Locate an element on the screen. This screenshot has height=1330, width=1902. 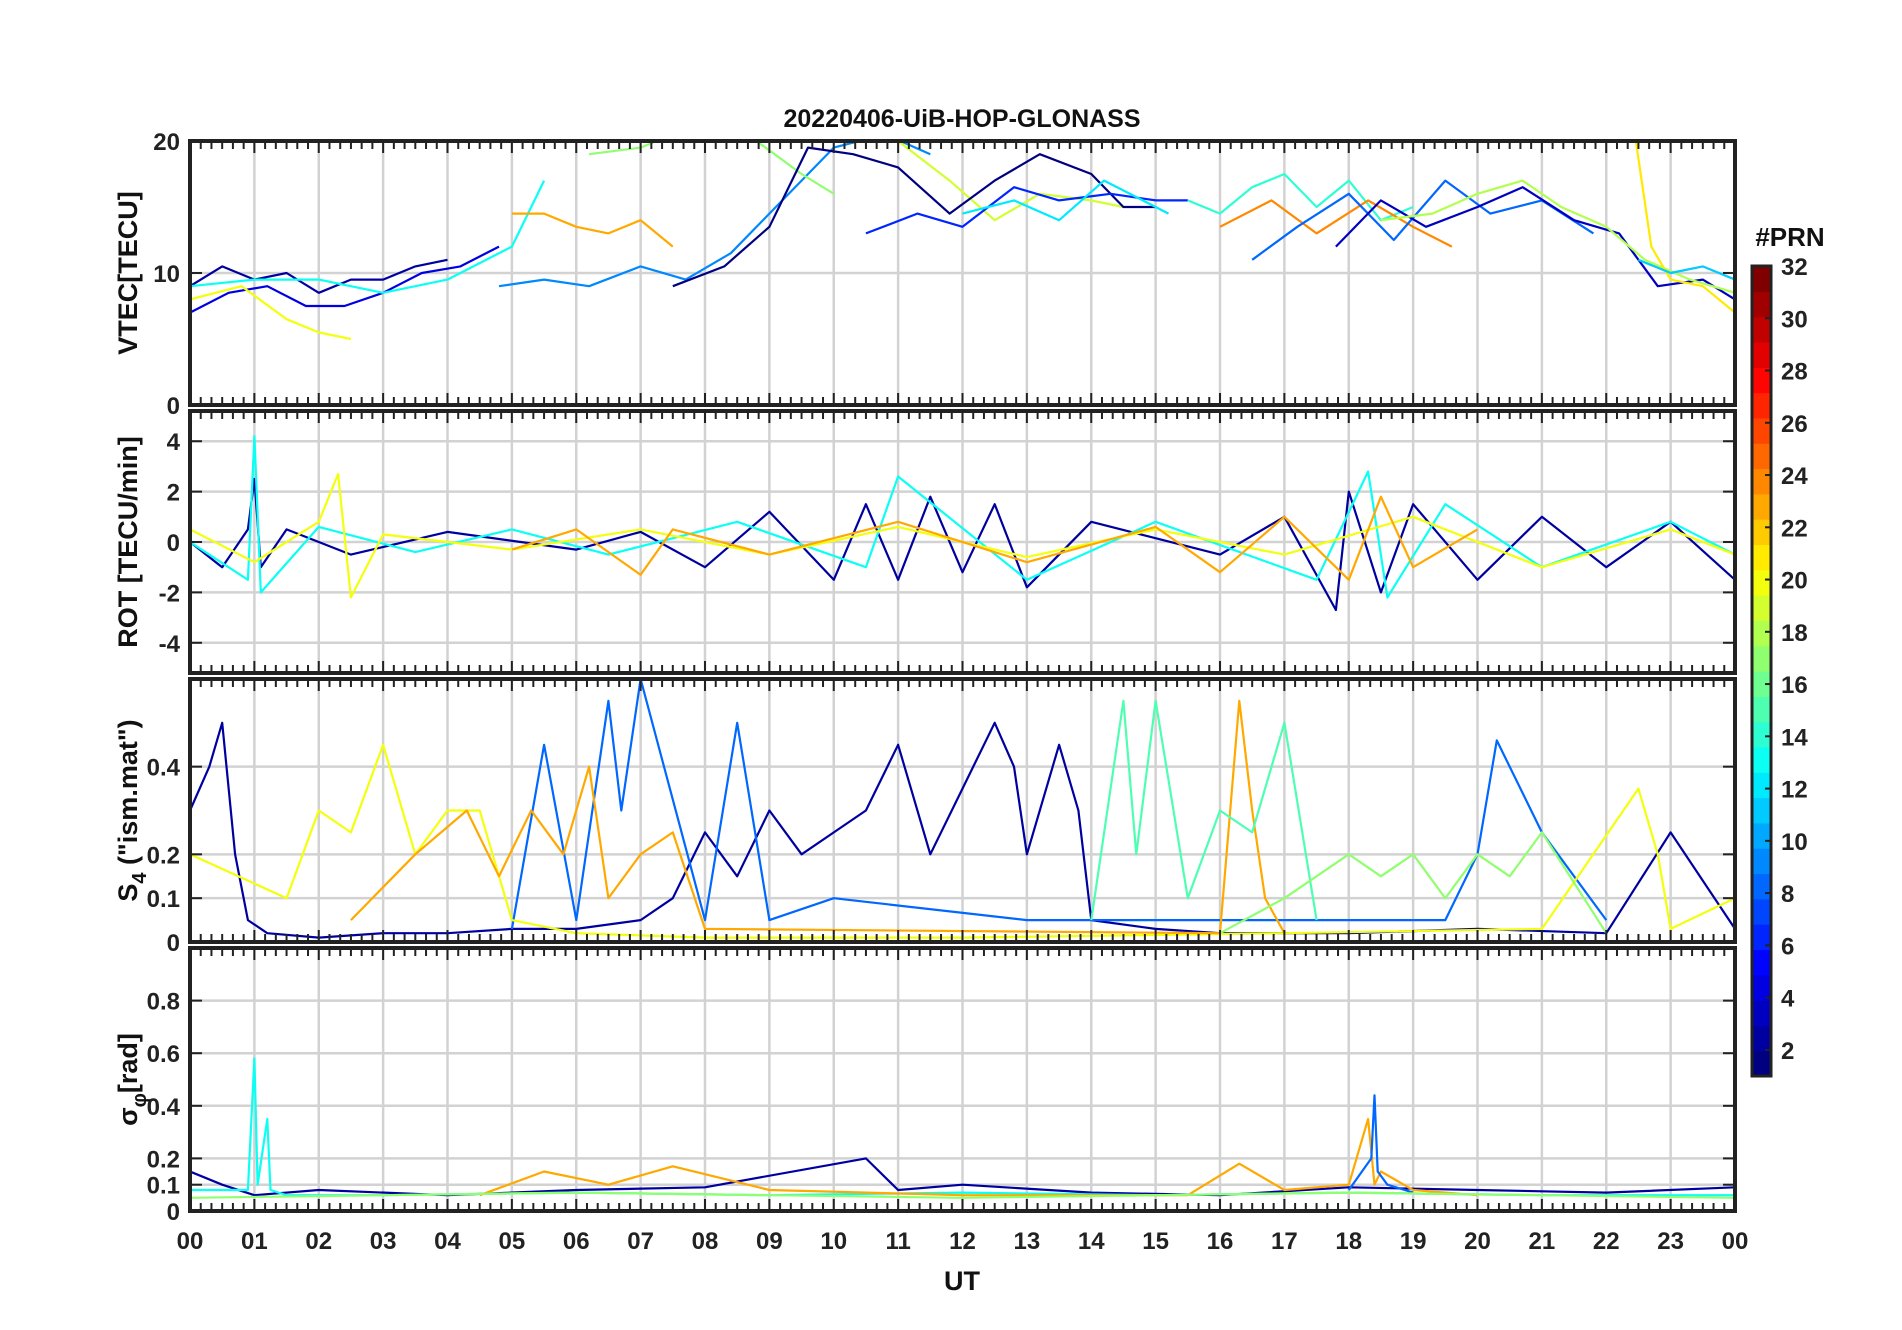
colorbar-tick-label: 14 is located at coordinates (1794, 737).